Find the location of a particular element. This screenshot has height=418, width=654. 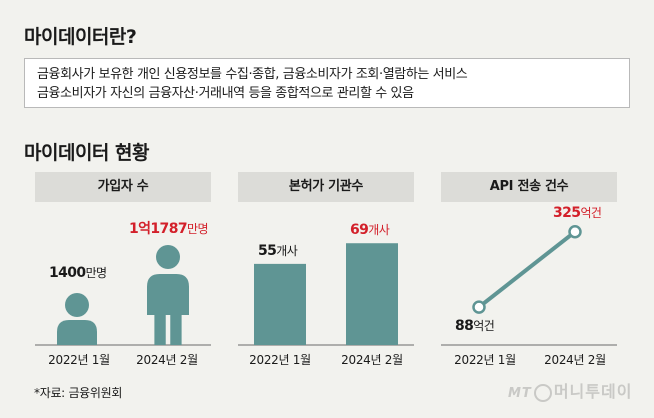

value-label-subscribers-2024: 1억1787만명 is located at coordinates (168, 229).